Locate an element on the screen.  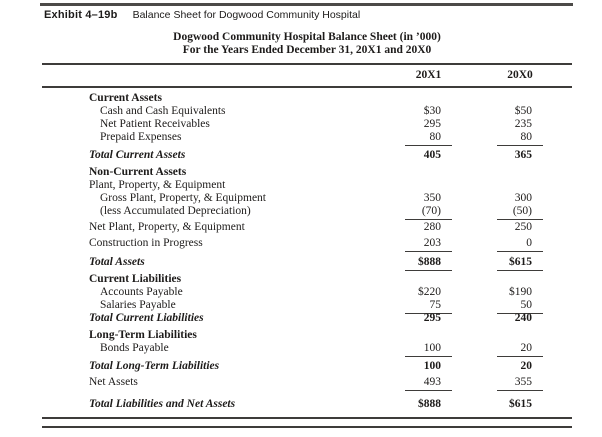
row-value-20x0: 80 is located at coordinates (520, 138).